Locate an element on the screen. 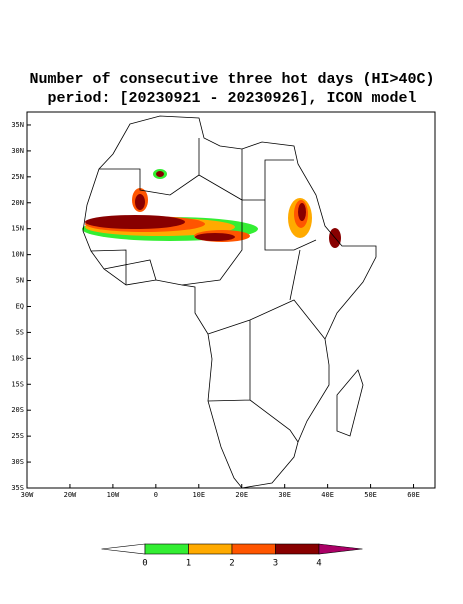 This screenshot has height=604, width=463. y-tick-label: 5N is located at coordinates (20, 281).